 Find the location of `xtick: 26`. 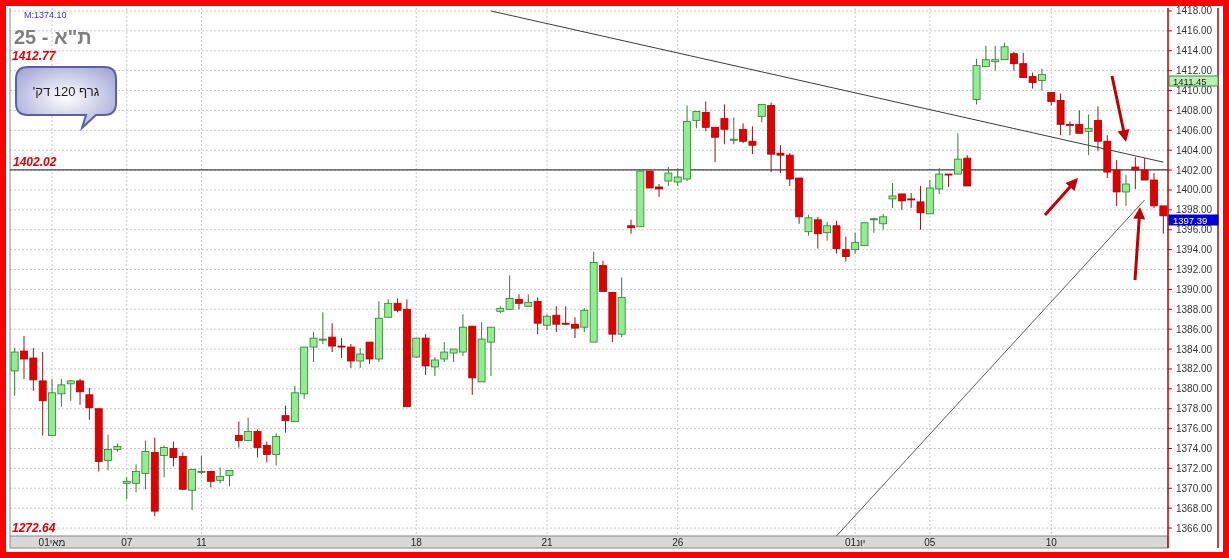

xtick: 26 is located at coordinates (678, 542).